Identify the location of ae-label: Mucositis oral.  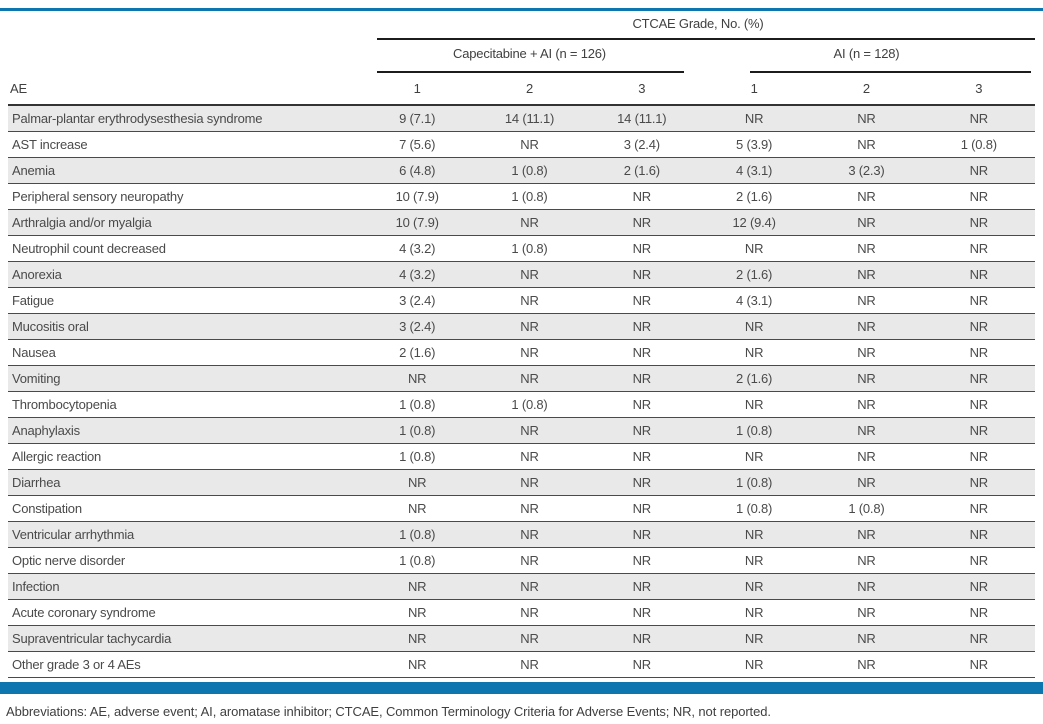
(185, 326).